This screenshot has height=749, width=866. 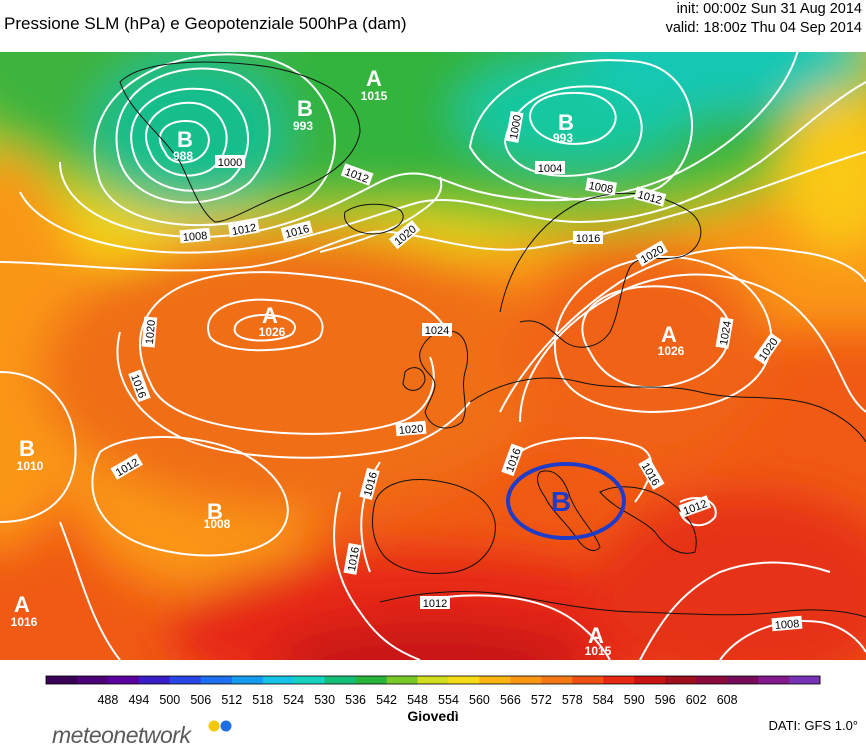 I want to click on isobar-1020c, so click(x=292, y=395).